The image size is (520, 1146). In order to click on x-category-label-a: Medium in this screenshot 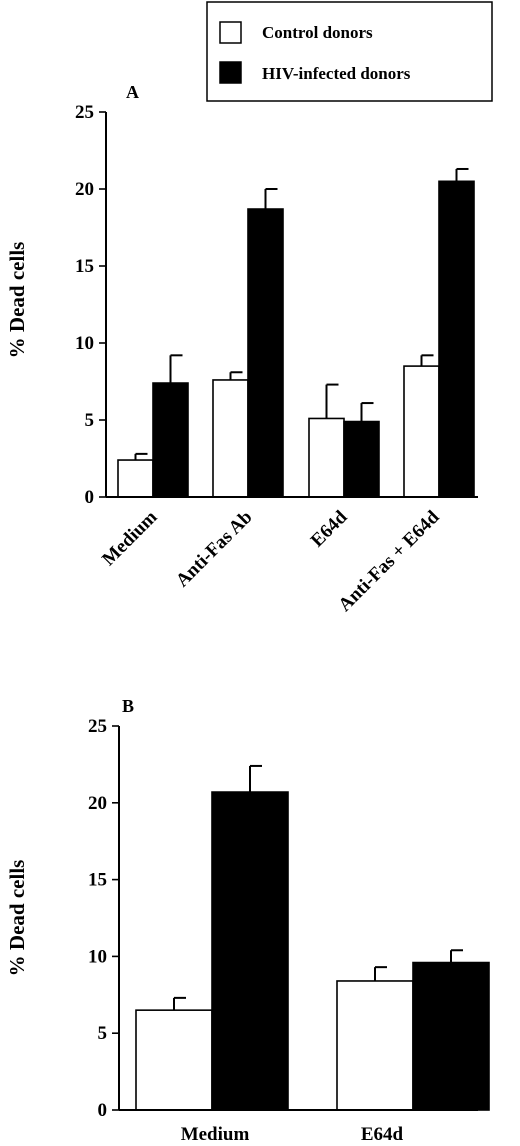, I will do `click(129, 538)`.